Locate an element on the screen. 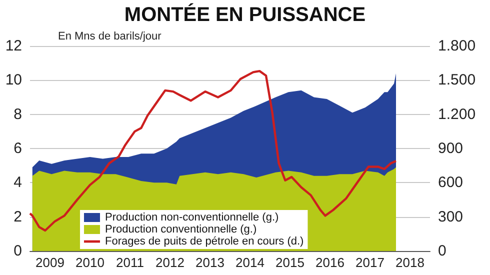 The width and height of the screenshot is (490, 275). y2-tick-label: 0 is located at coordinates (442, 251).